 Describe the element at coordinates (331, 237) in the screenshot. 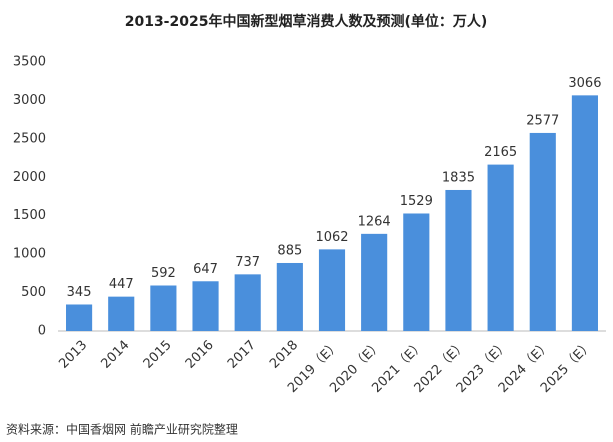

I see `value-label: 1062` at that location.